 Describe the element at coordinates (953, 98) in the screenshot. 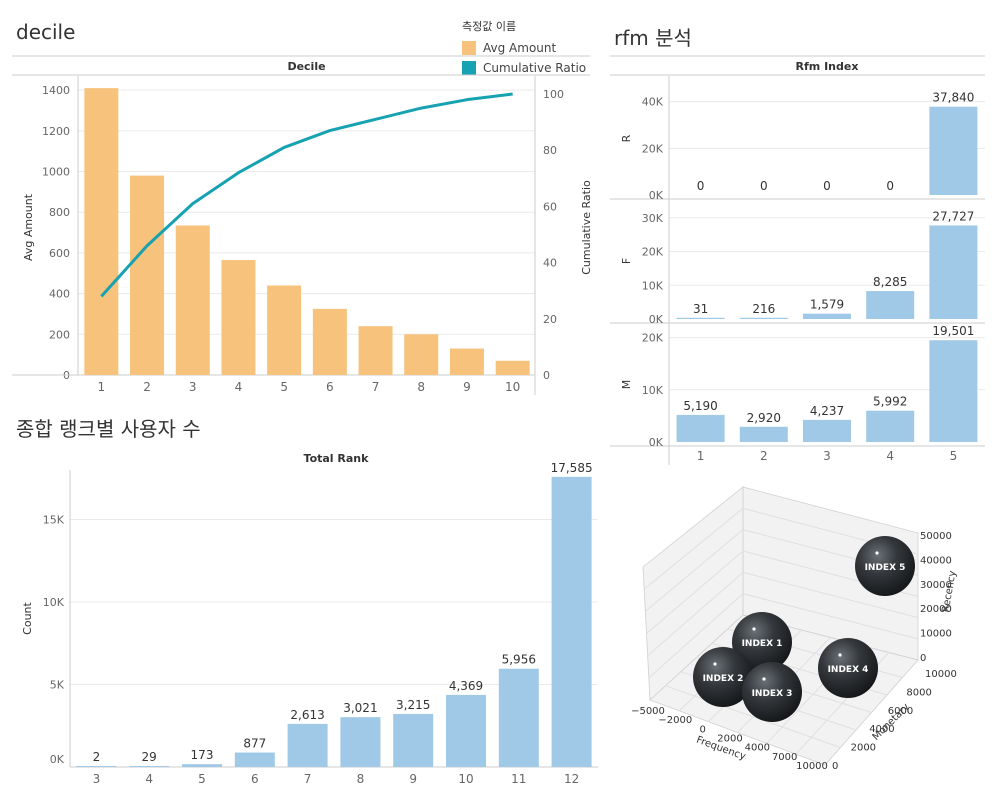

I see `rfm-data-label: 37,840` at that location.